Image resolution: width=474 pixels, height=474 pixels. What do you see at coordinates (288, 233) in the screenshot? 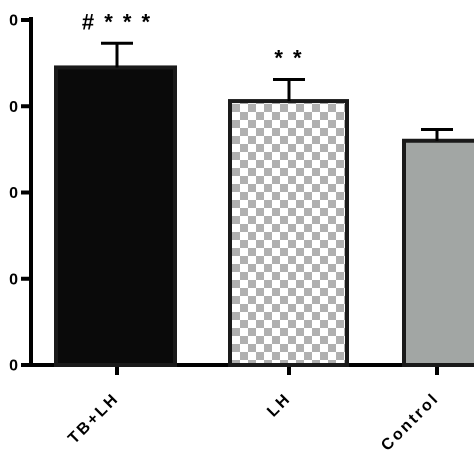
I see `bar-lh` at bounding box center [288, 233].